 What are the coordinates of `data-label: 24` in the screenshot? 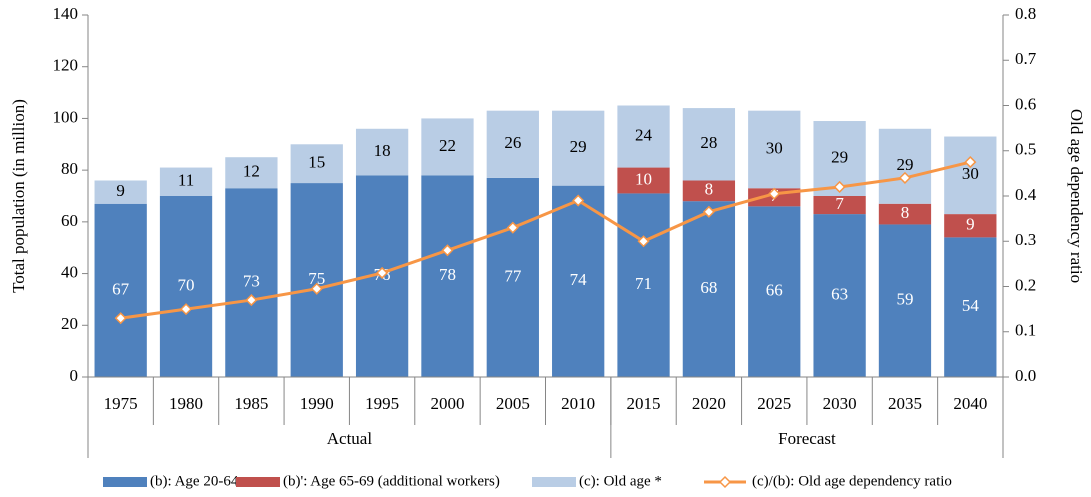 It's located at (644, 134).